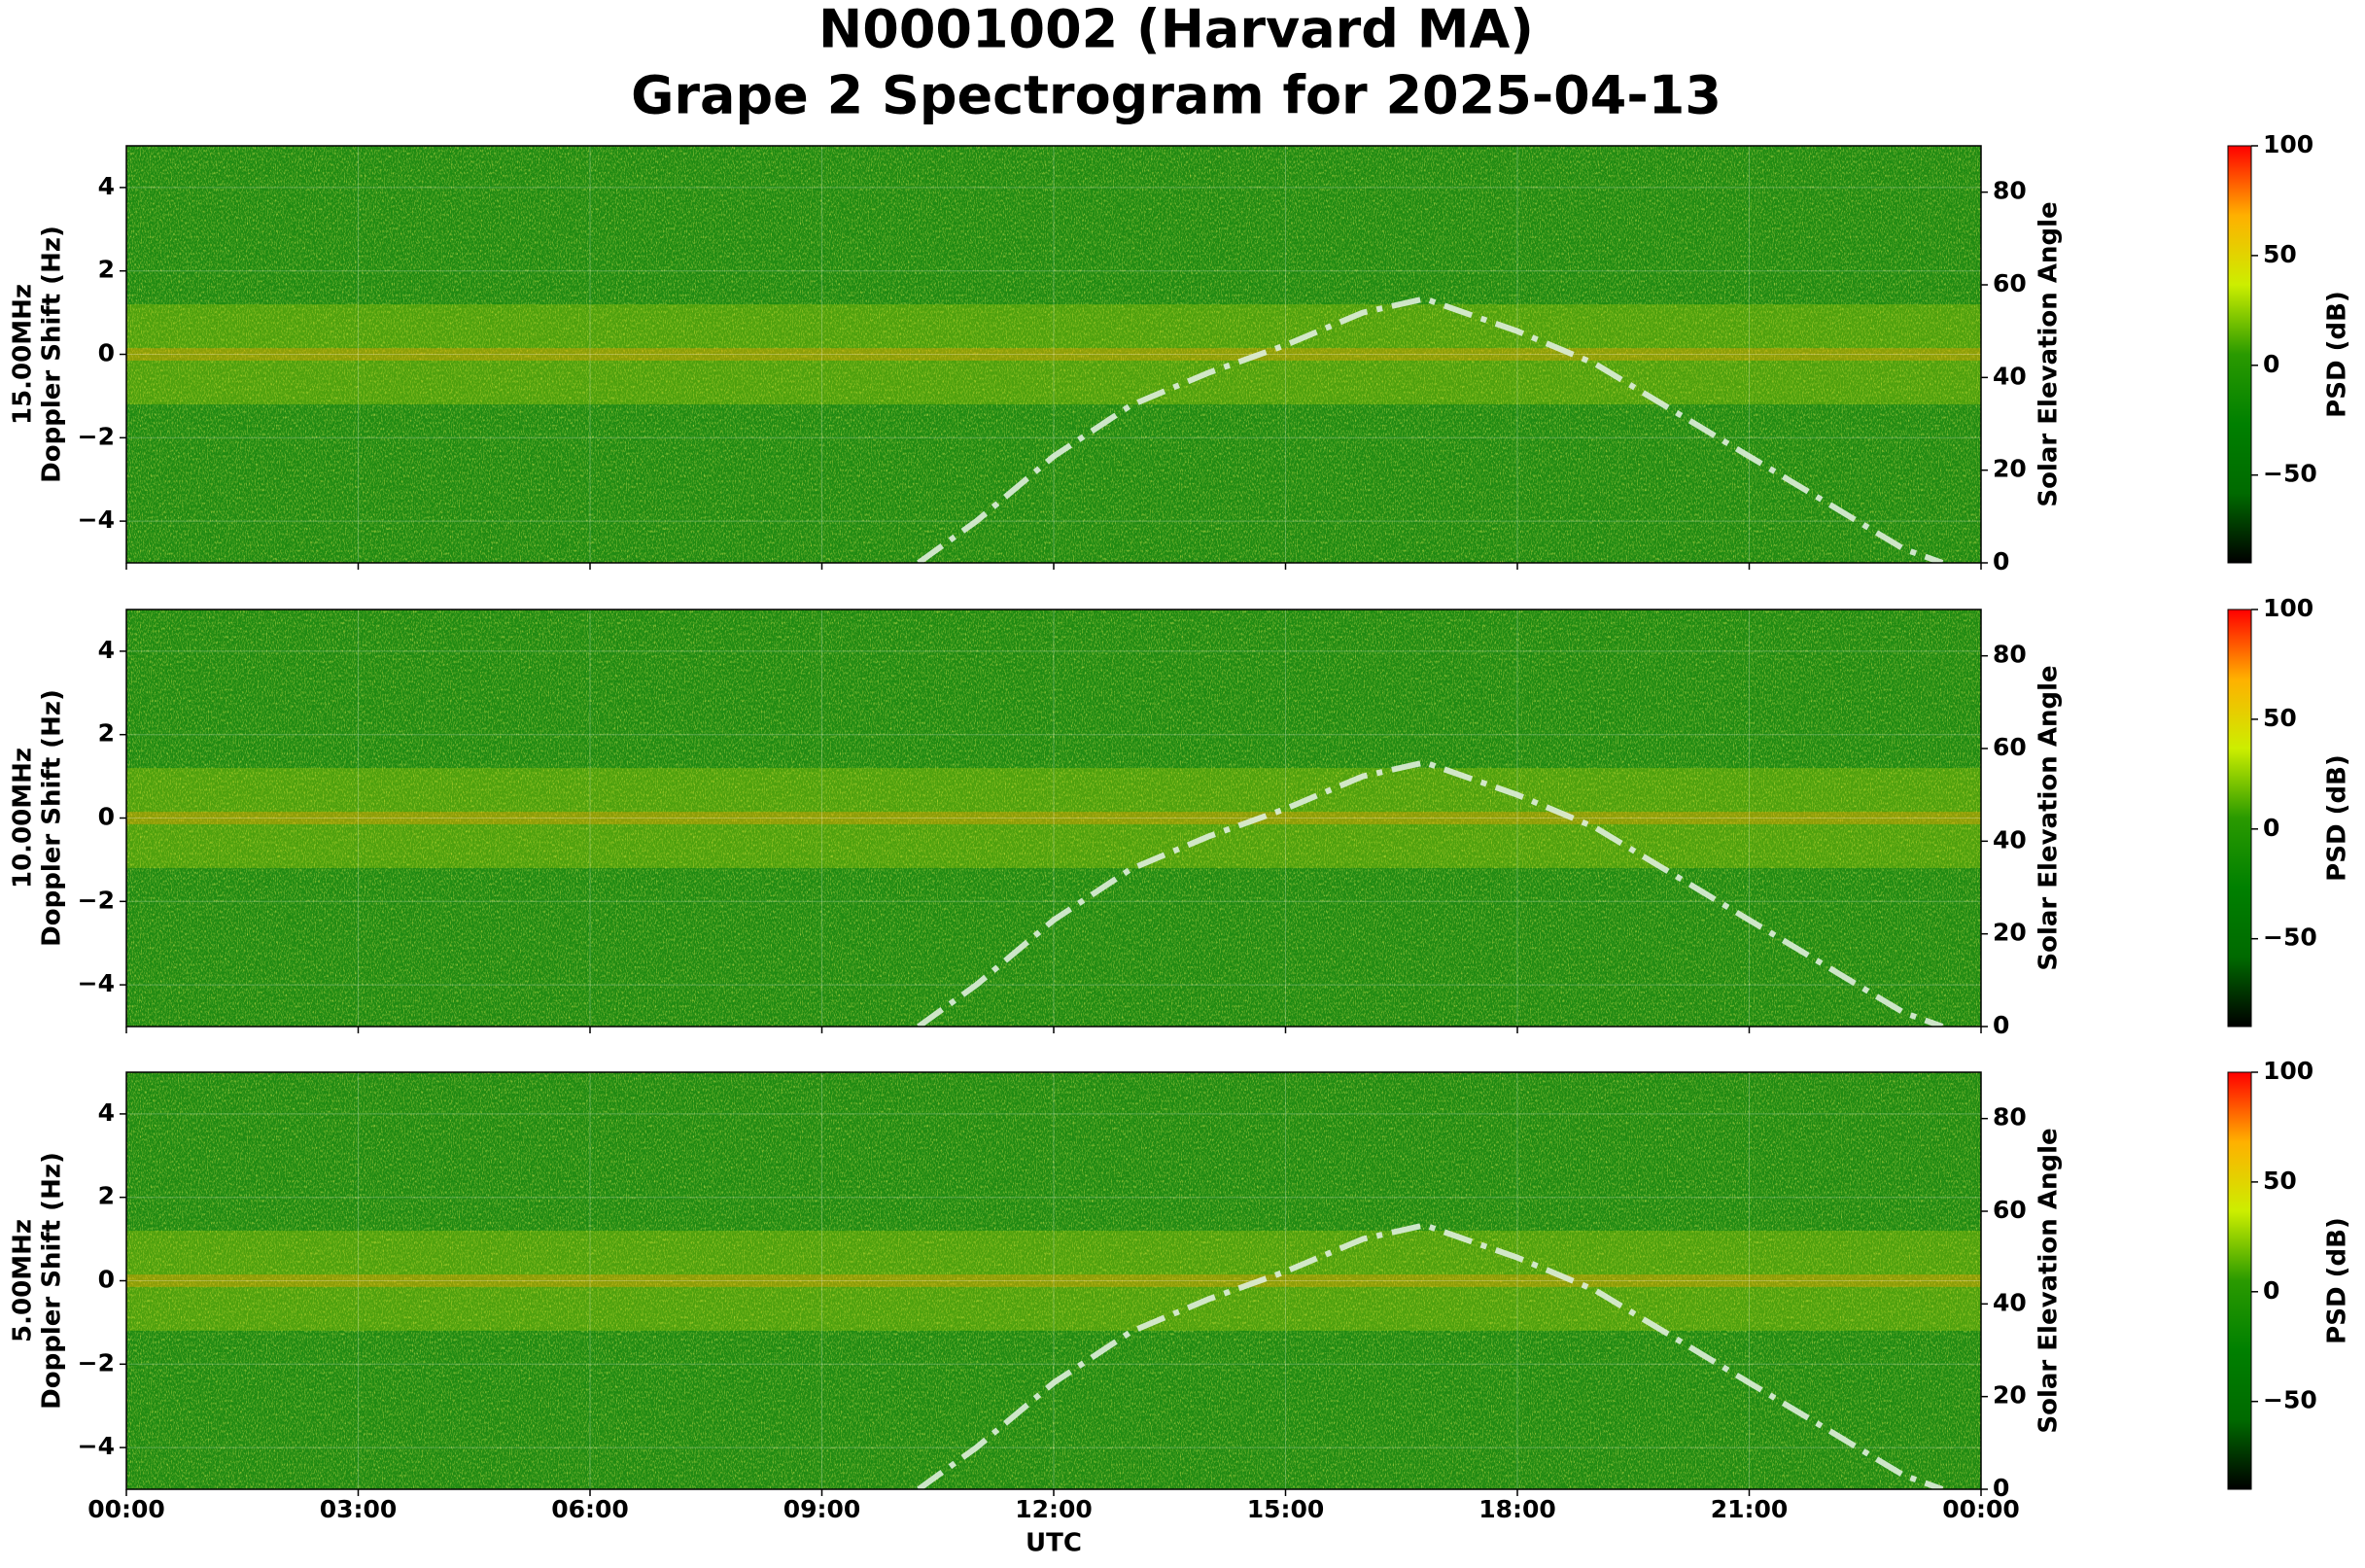 The width and height of the screenshot is (2365, 1568). Describe the element at coordinates (23, 354) in the screenshot. I see `y-axis-label: 15.00MHz` at that location.